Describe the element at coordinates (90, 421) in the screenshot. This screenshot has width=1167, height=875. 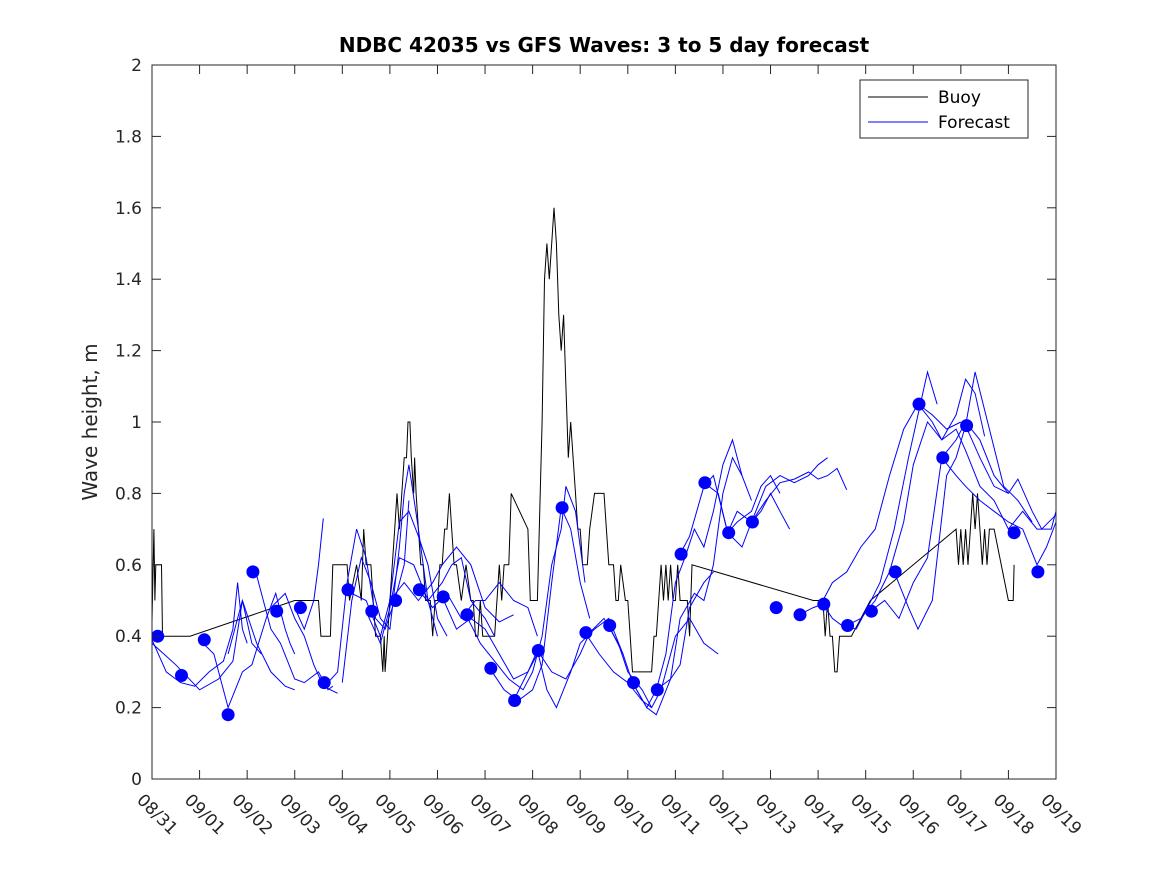
I see `y-axis-label: Wave height, m` at that location.